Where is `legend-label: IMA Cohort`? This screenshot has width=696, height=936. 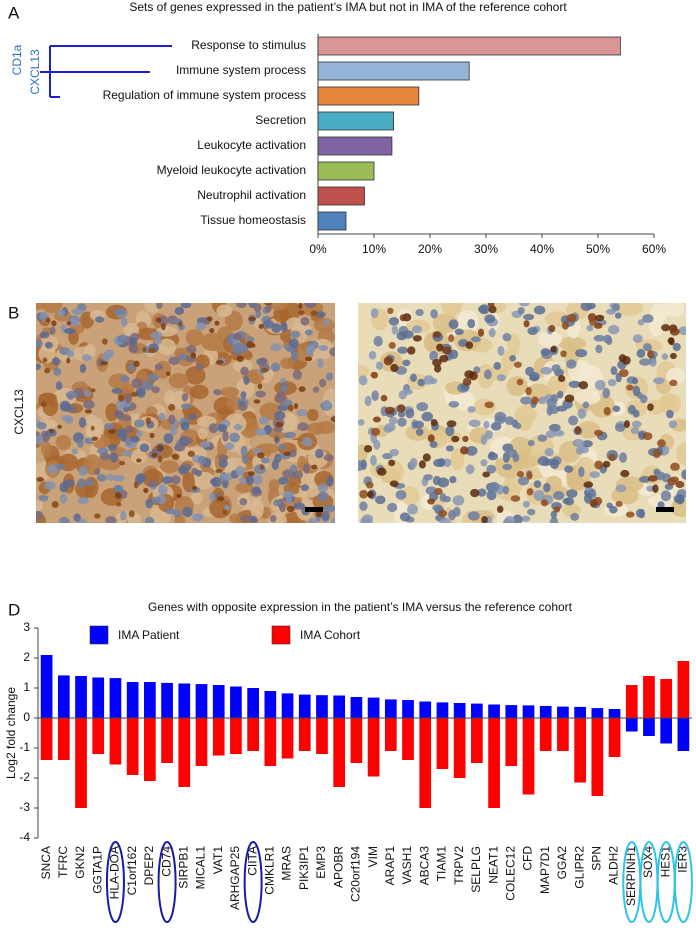
legend-label: IMA Cohort is located at coordinates (330, 635).